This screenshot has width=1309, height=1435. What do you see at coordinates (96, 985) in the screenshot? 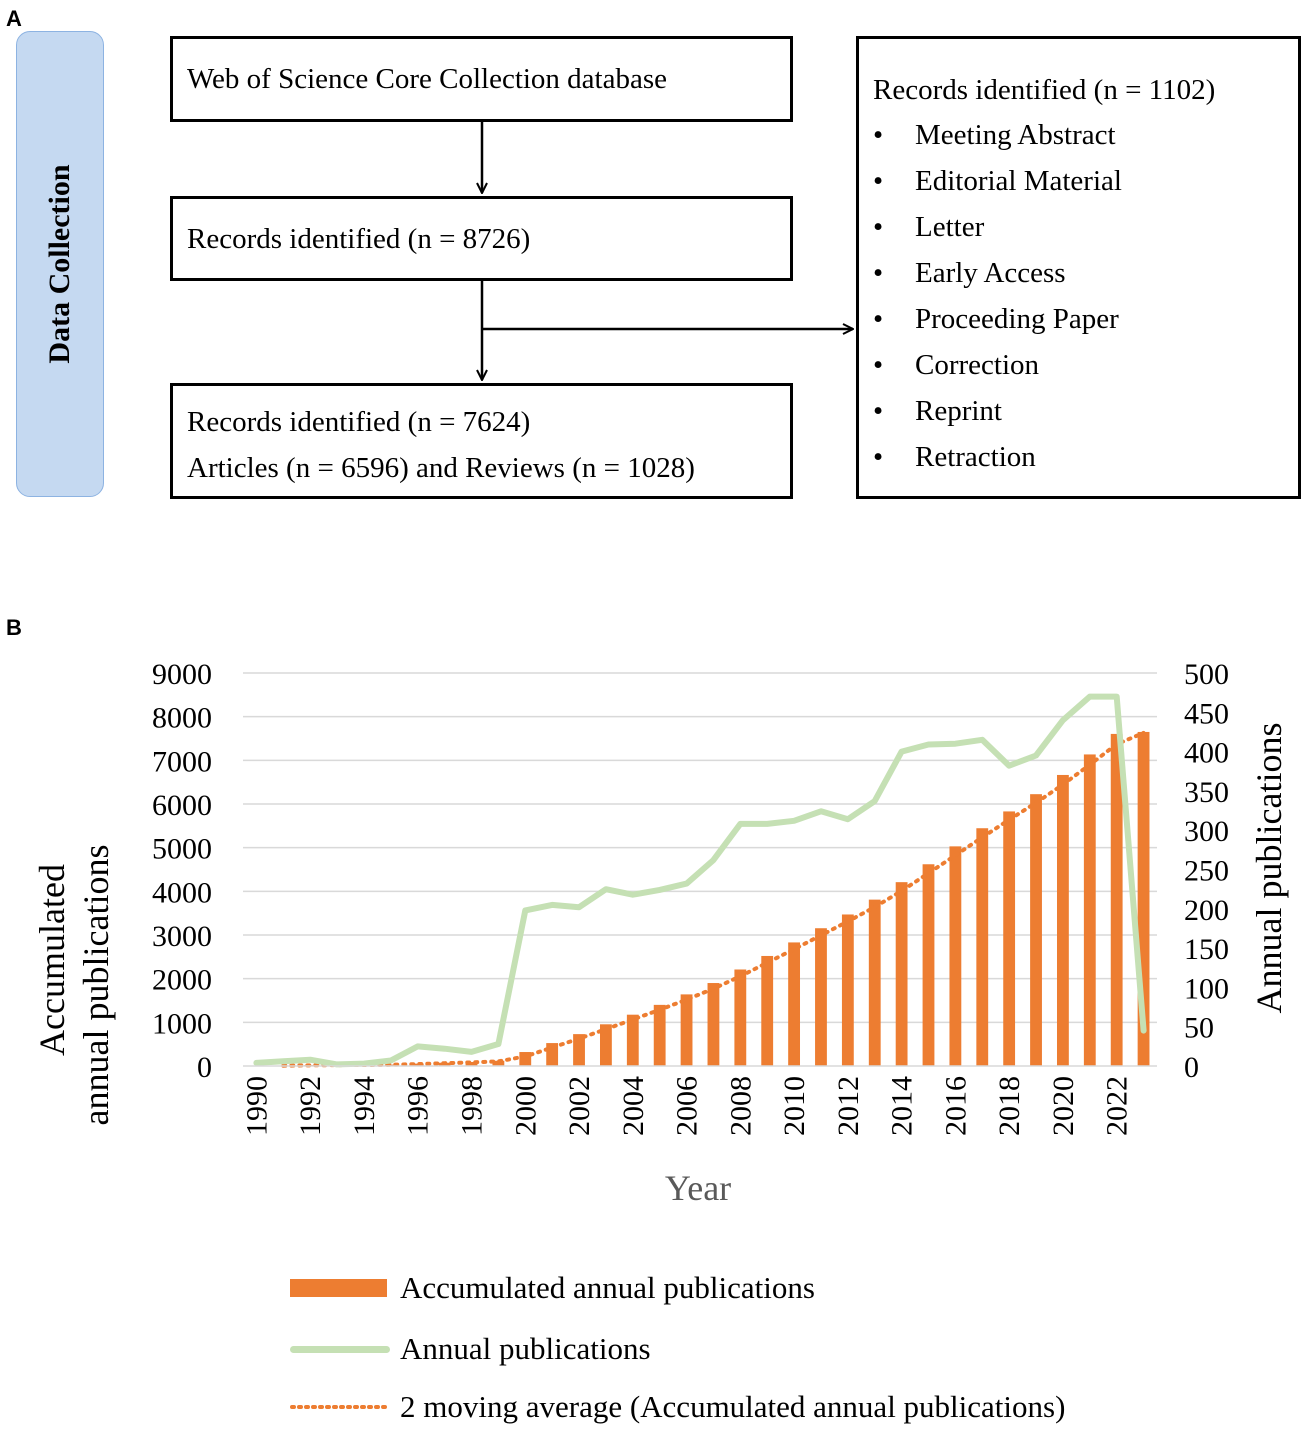
I see `y-axis-title-line2: annual publications` at bounding box center [96, 985].